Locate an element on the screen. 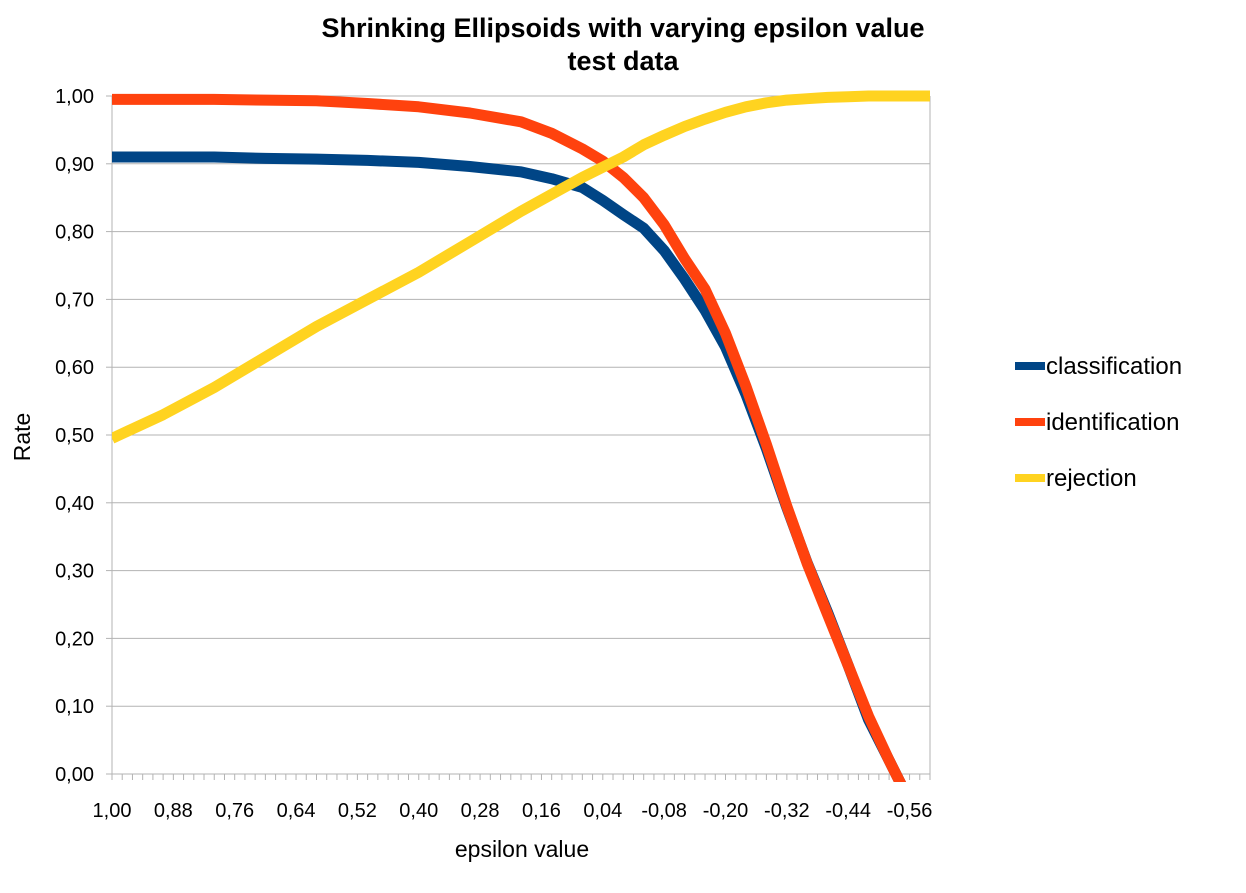 Image resolution: width=1246 pixels, height=893 pixels. x-tick-label: 0,16 is located at coordinates (541, 811).